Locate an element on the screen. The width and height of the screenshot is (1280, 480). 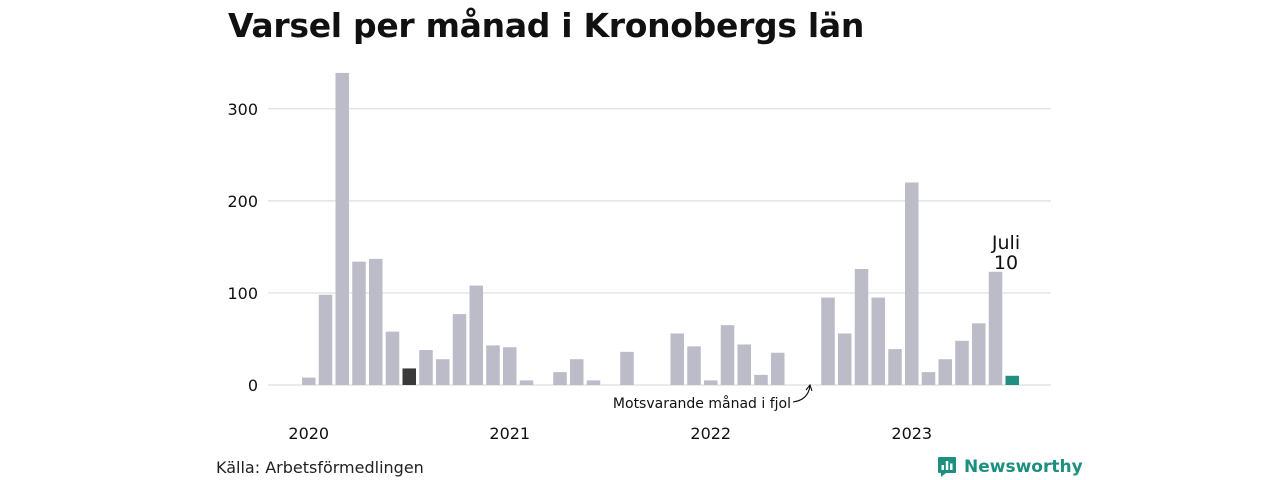
y-tick-label: 0 is located at coordinates (253, 385).